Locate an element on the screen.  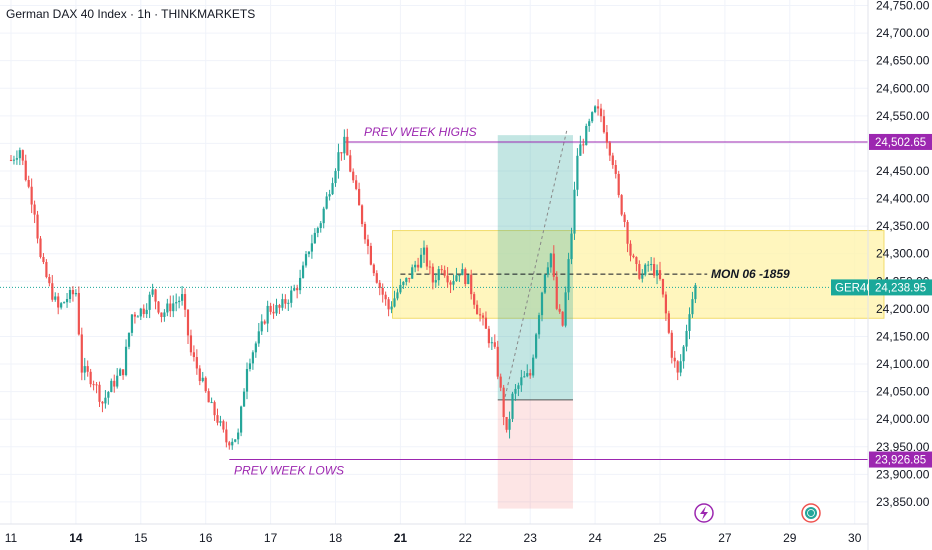
time-tick-label: 27 is located at coordinates (725, 538).